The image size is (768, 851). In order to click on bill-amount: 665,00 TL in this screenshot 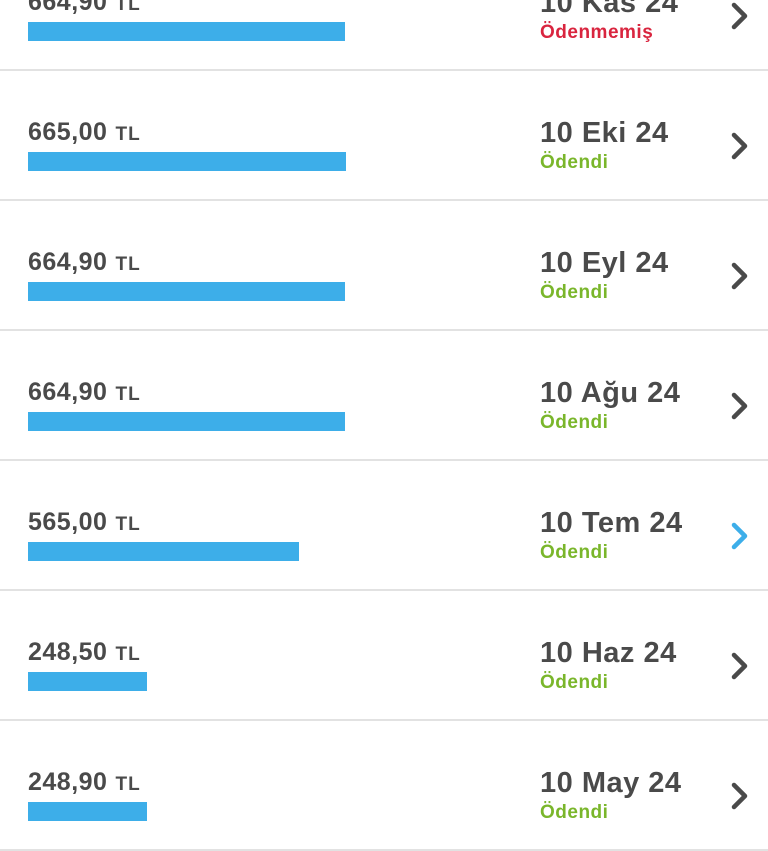, I will do `click(84, 132)`.